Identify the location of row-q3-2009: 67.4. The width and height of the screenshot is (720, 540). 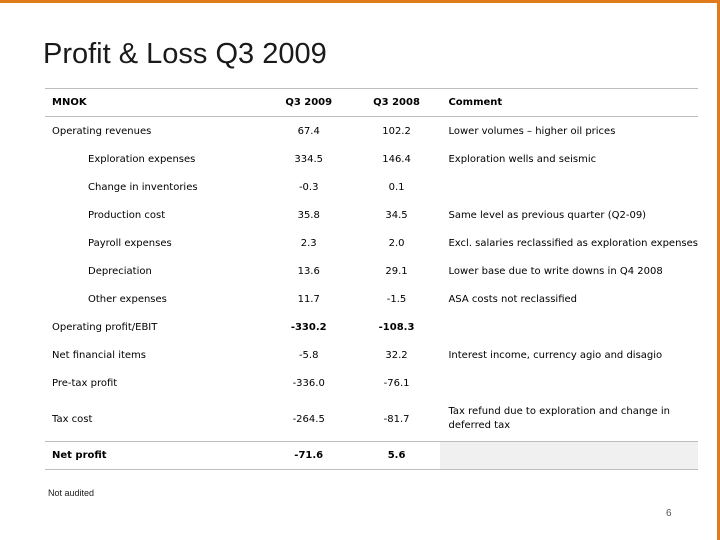
(308, 131).